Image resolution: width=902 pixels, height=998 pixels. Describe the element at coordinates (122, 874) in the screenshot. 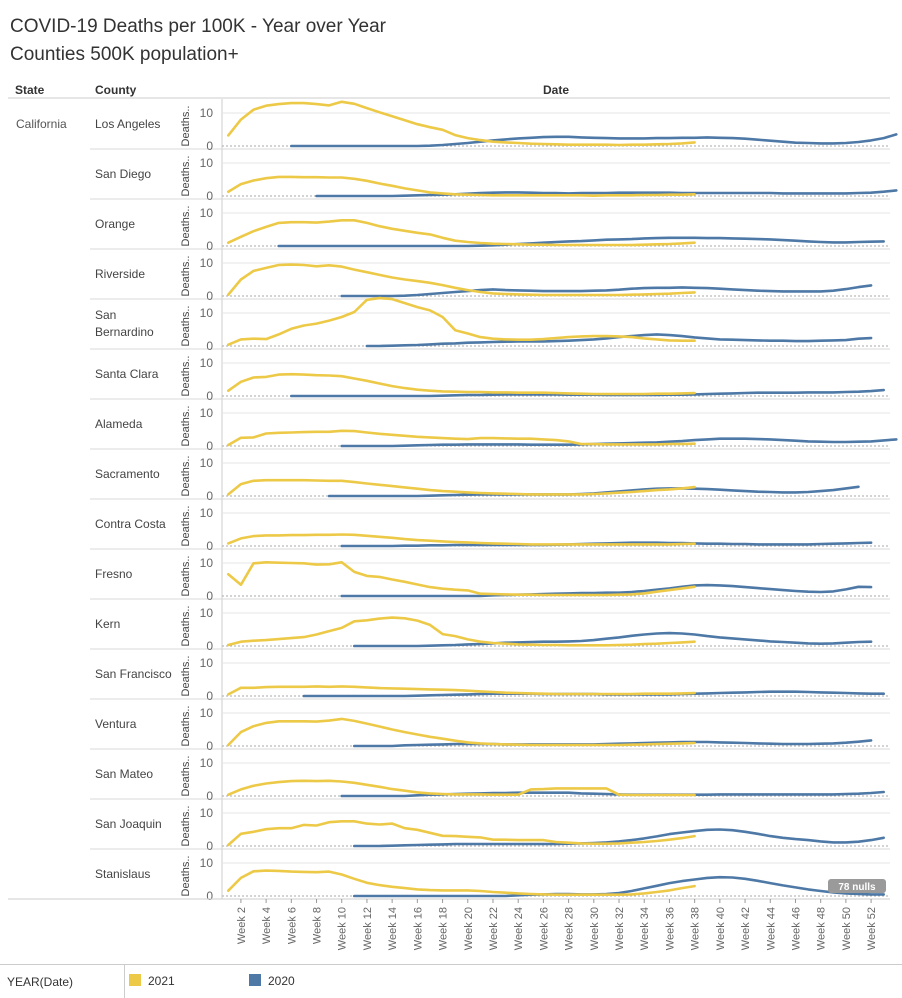

I see `county-label-stanislaus: Stanislaus` at that location.